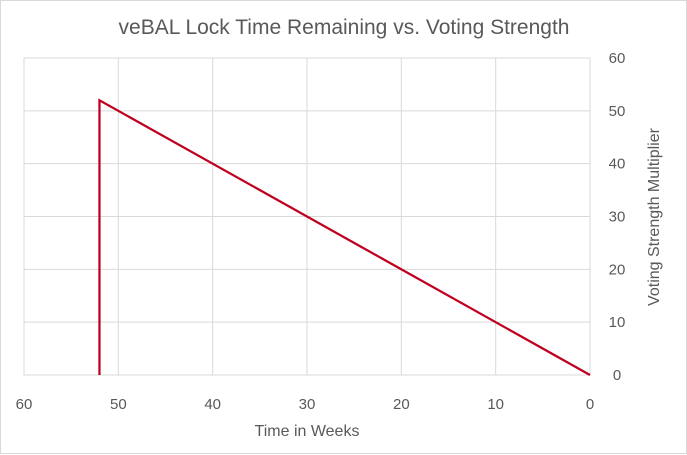 Image resolution: width=687 pixels, height=455 pixels. I want to click on x-tick-label: 40, so click(212, 404).